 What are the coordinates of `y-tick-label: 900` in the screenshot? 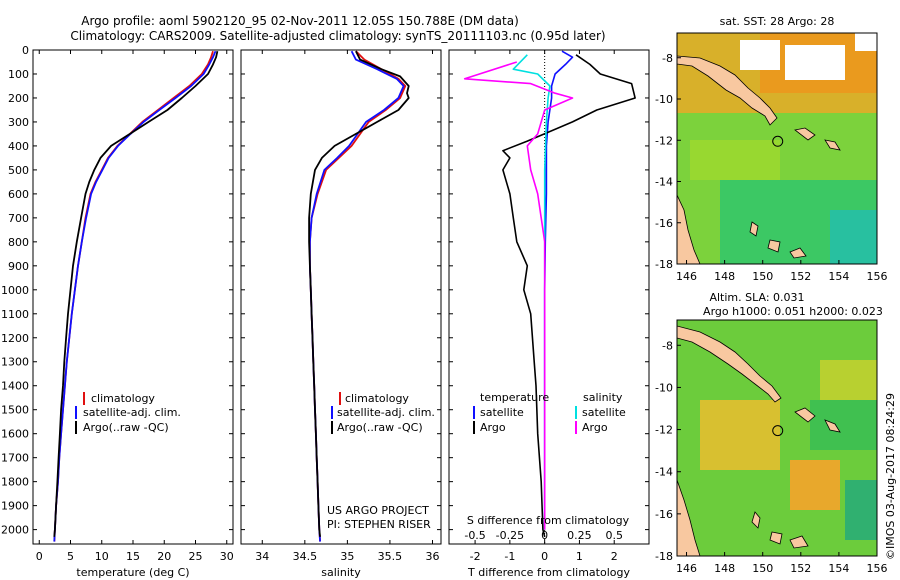 It's located at (18, 266).